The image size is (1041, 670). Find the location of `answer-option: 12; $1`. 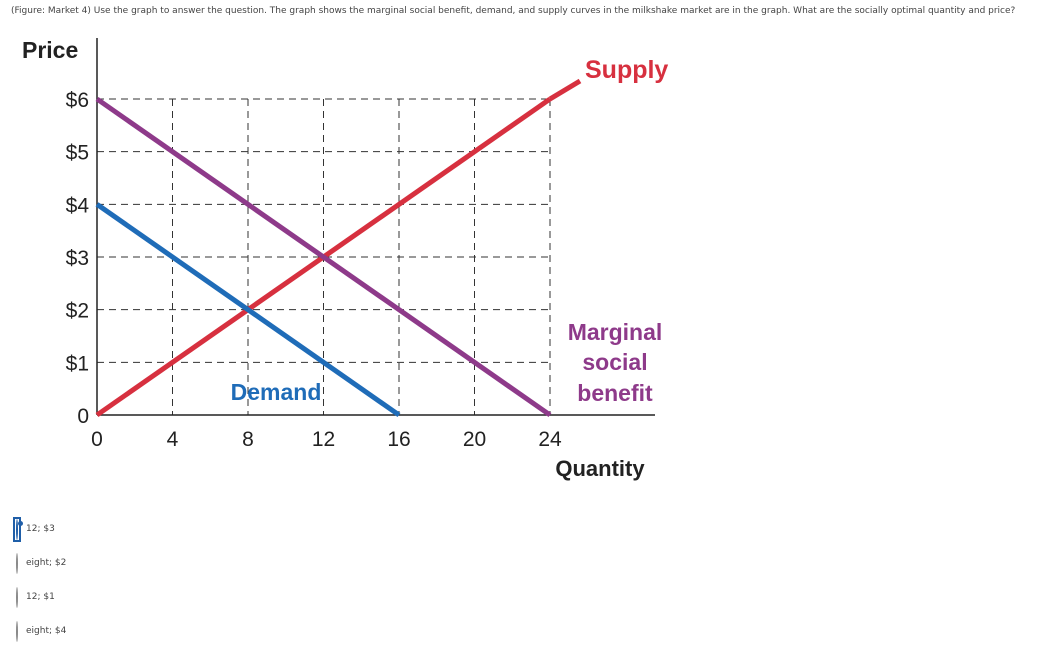

answer-option: 12; $1 is located at coordinates (41, 597).